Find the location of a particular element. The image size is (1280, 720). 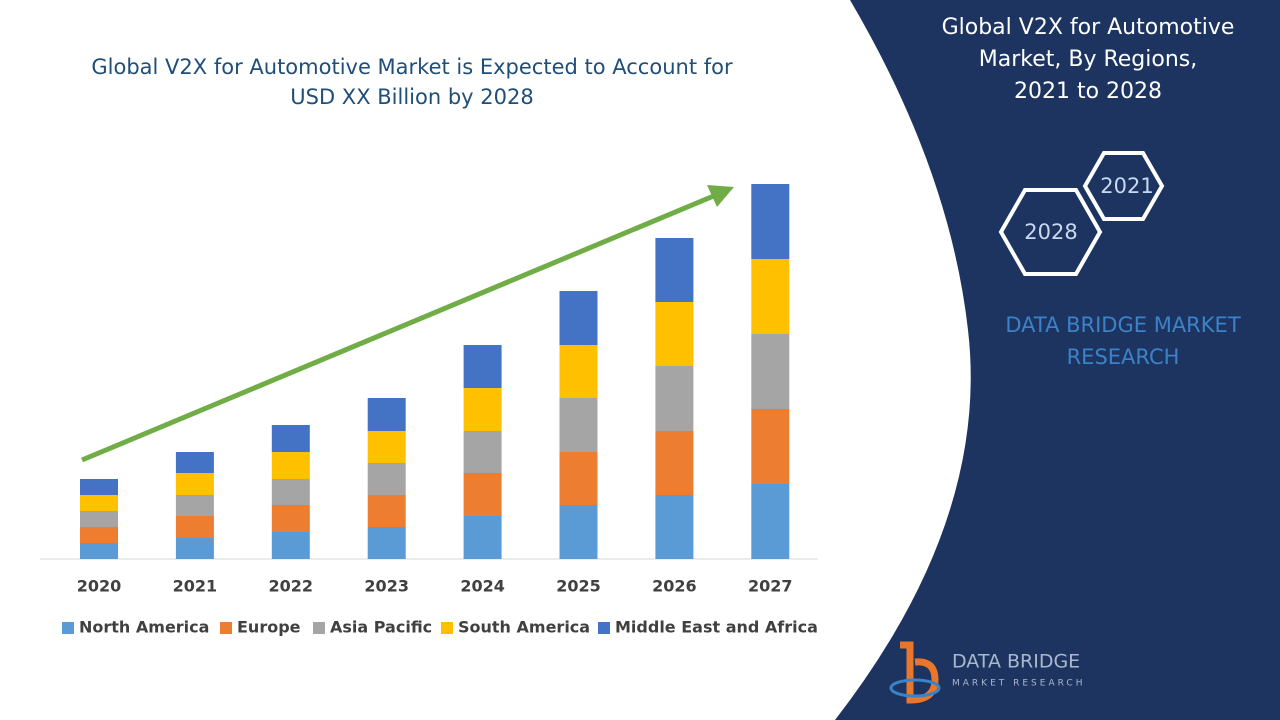

hexagon-label: 2028 is located at coordinates (1050, 232).